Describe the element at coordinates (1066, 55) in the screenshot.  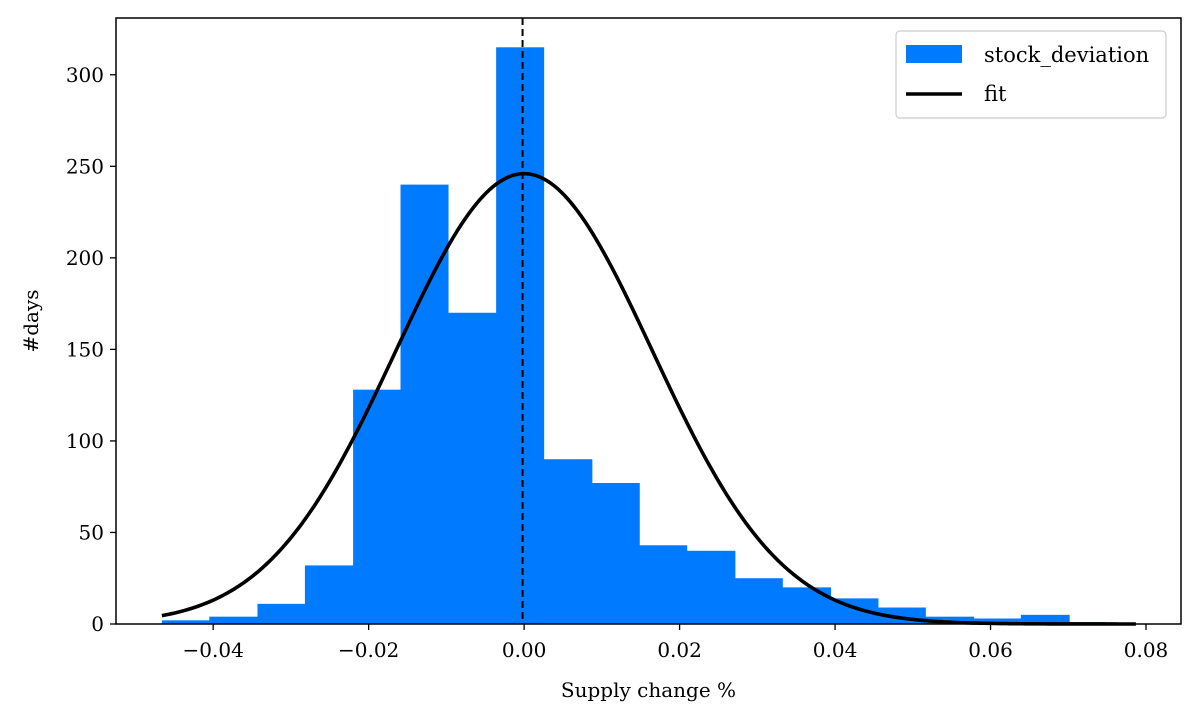
I see `legend-label-stock-deviation: stock_deviation` at that location.